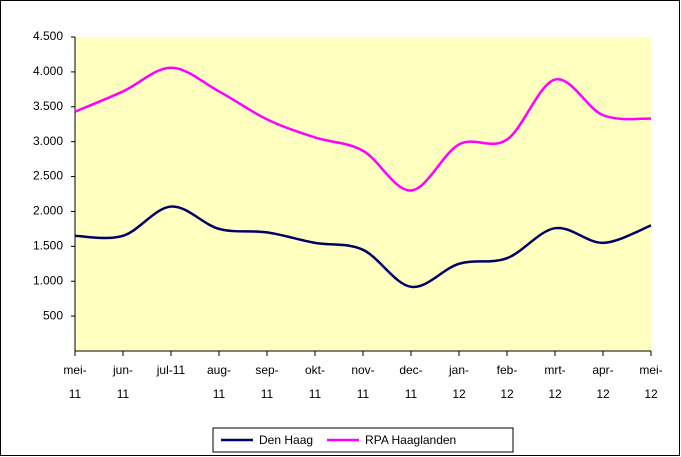 The width and height of the screenshot is (681, 457). Describe the element at coordinates (48, 280) in the screenshot. I see `y-tick-label: 1.000` at that location.